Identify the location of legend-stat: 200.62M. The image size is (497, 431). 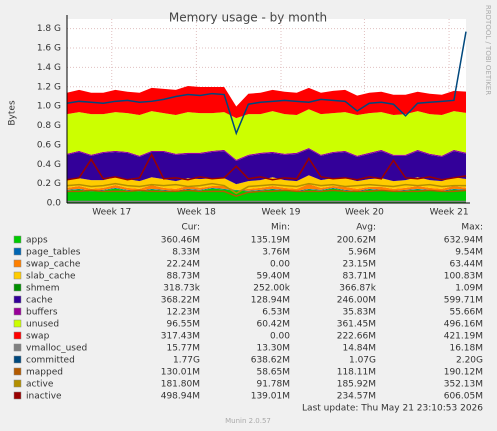
(356, 241).